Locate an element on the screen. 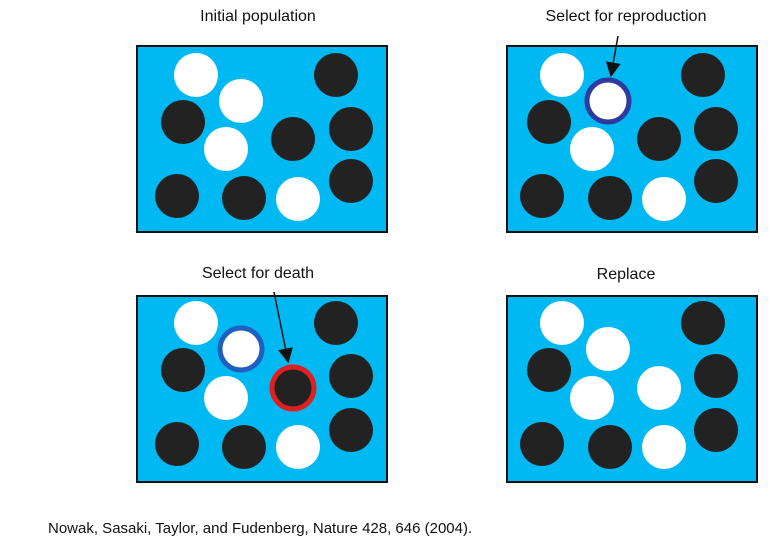  panel-title-select-for-reproduction: Select for reproduction is located at coordinates (626, 16).